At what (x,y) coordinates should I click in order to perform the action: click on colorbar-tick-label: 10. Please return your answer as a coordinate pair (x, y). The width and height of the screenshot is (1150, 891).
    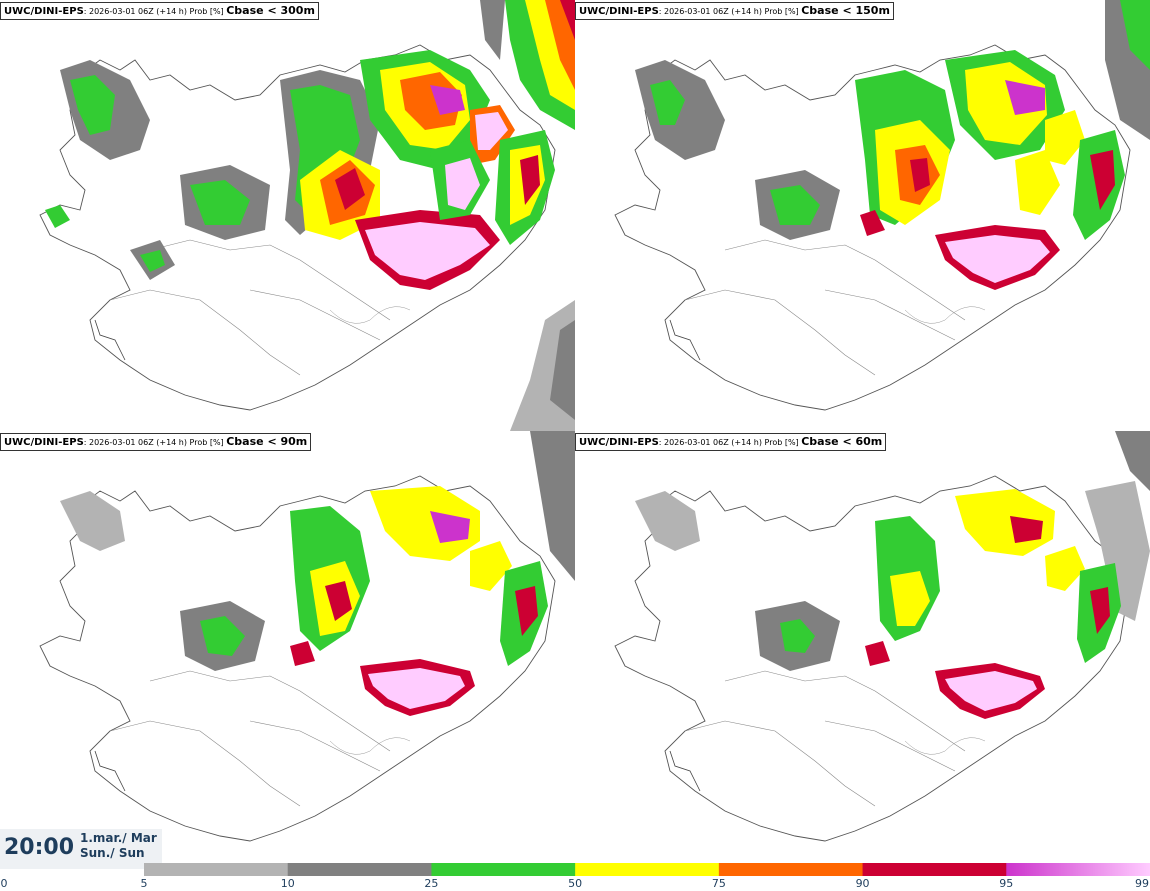
    Looking at the image, I should click on (287, 883).